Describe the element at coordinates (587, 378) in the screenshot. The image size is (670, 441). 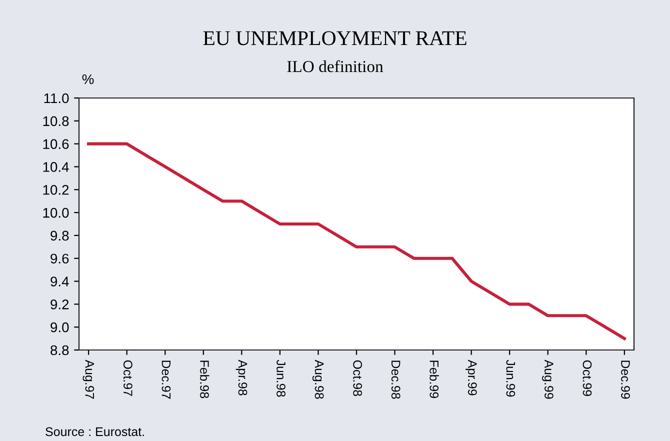
I see `x-tick-label: Oct.99` at that location.